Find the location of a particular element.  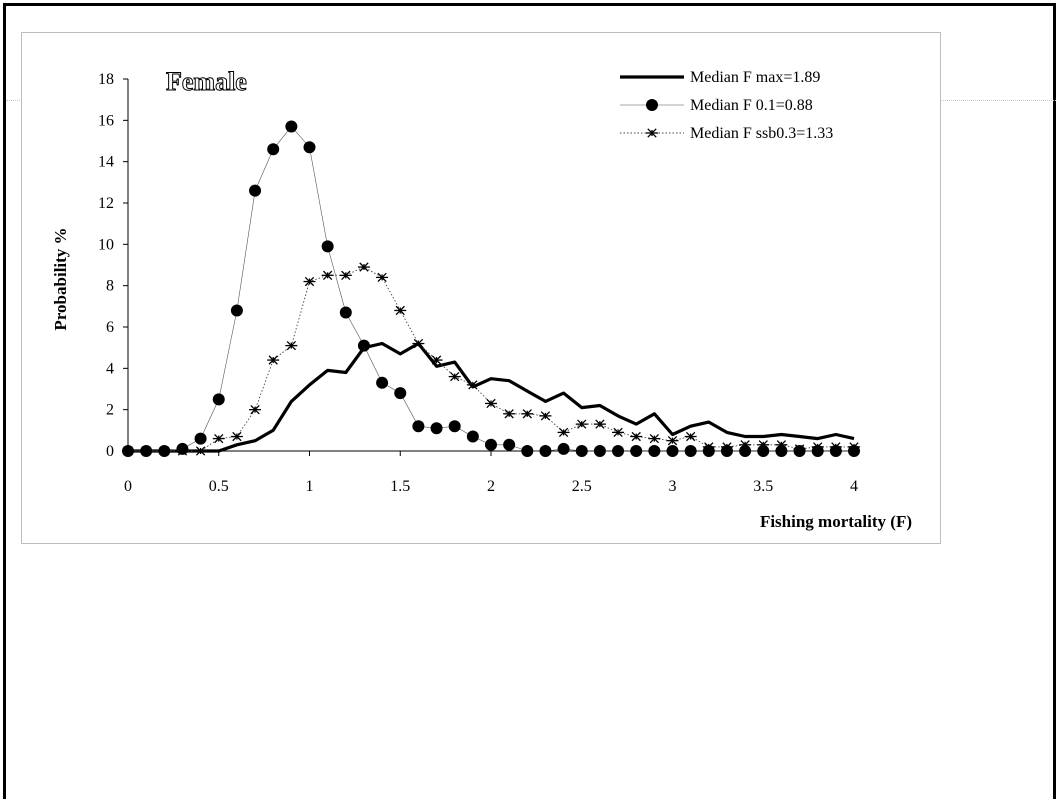

x-tick-label: 4 is located at coordinates (854, 486).